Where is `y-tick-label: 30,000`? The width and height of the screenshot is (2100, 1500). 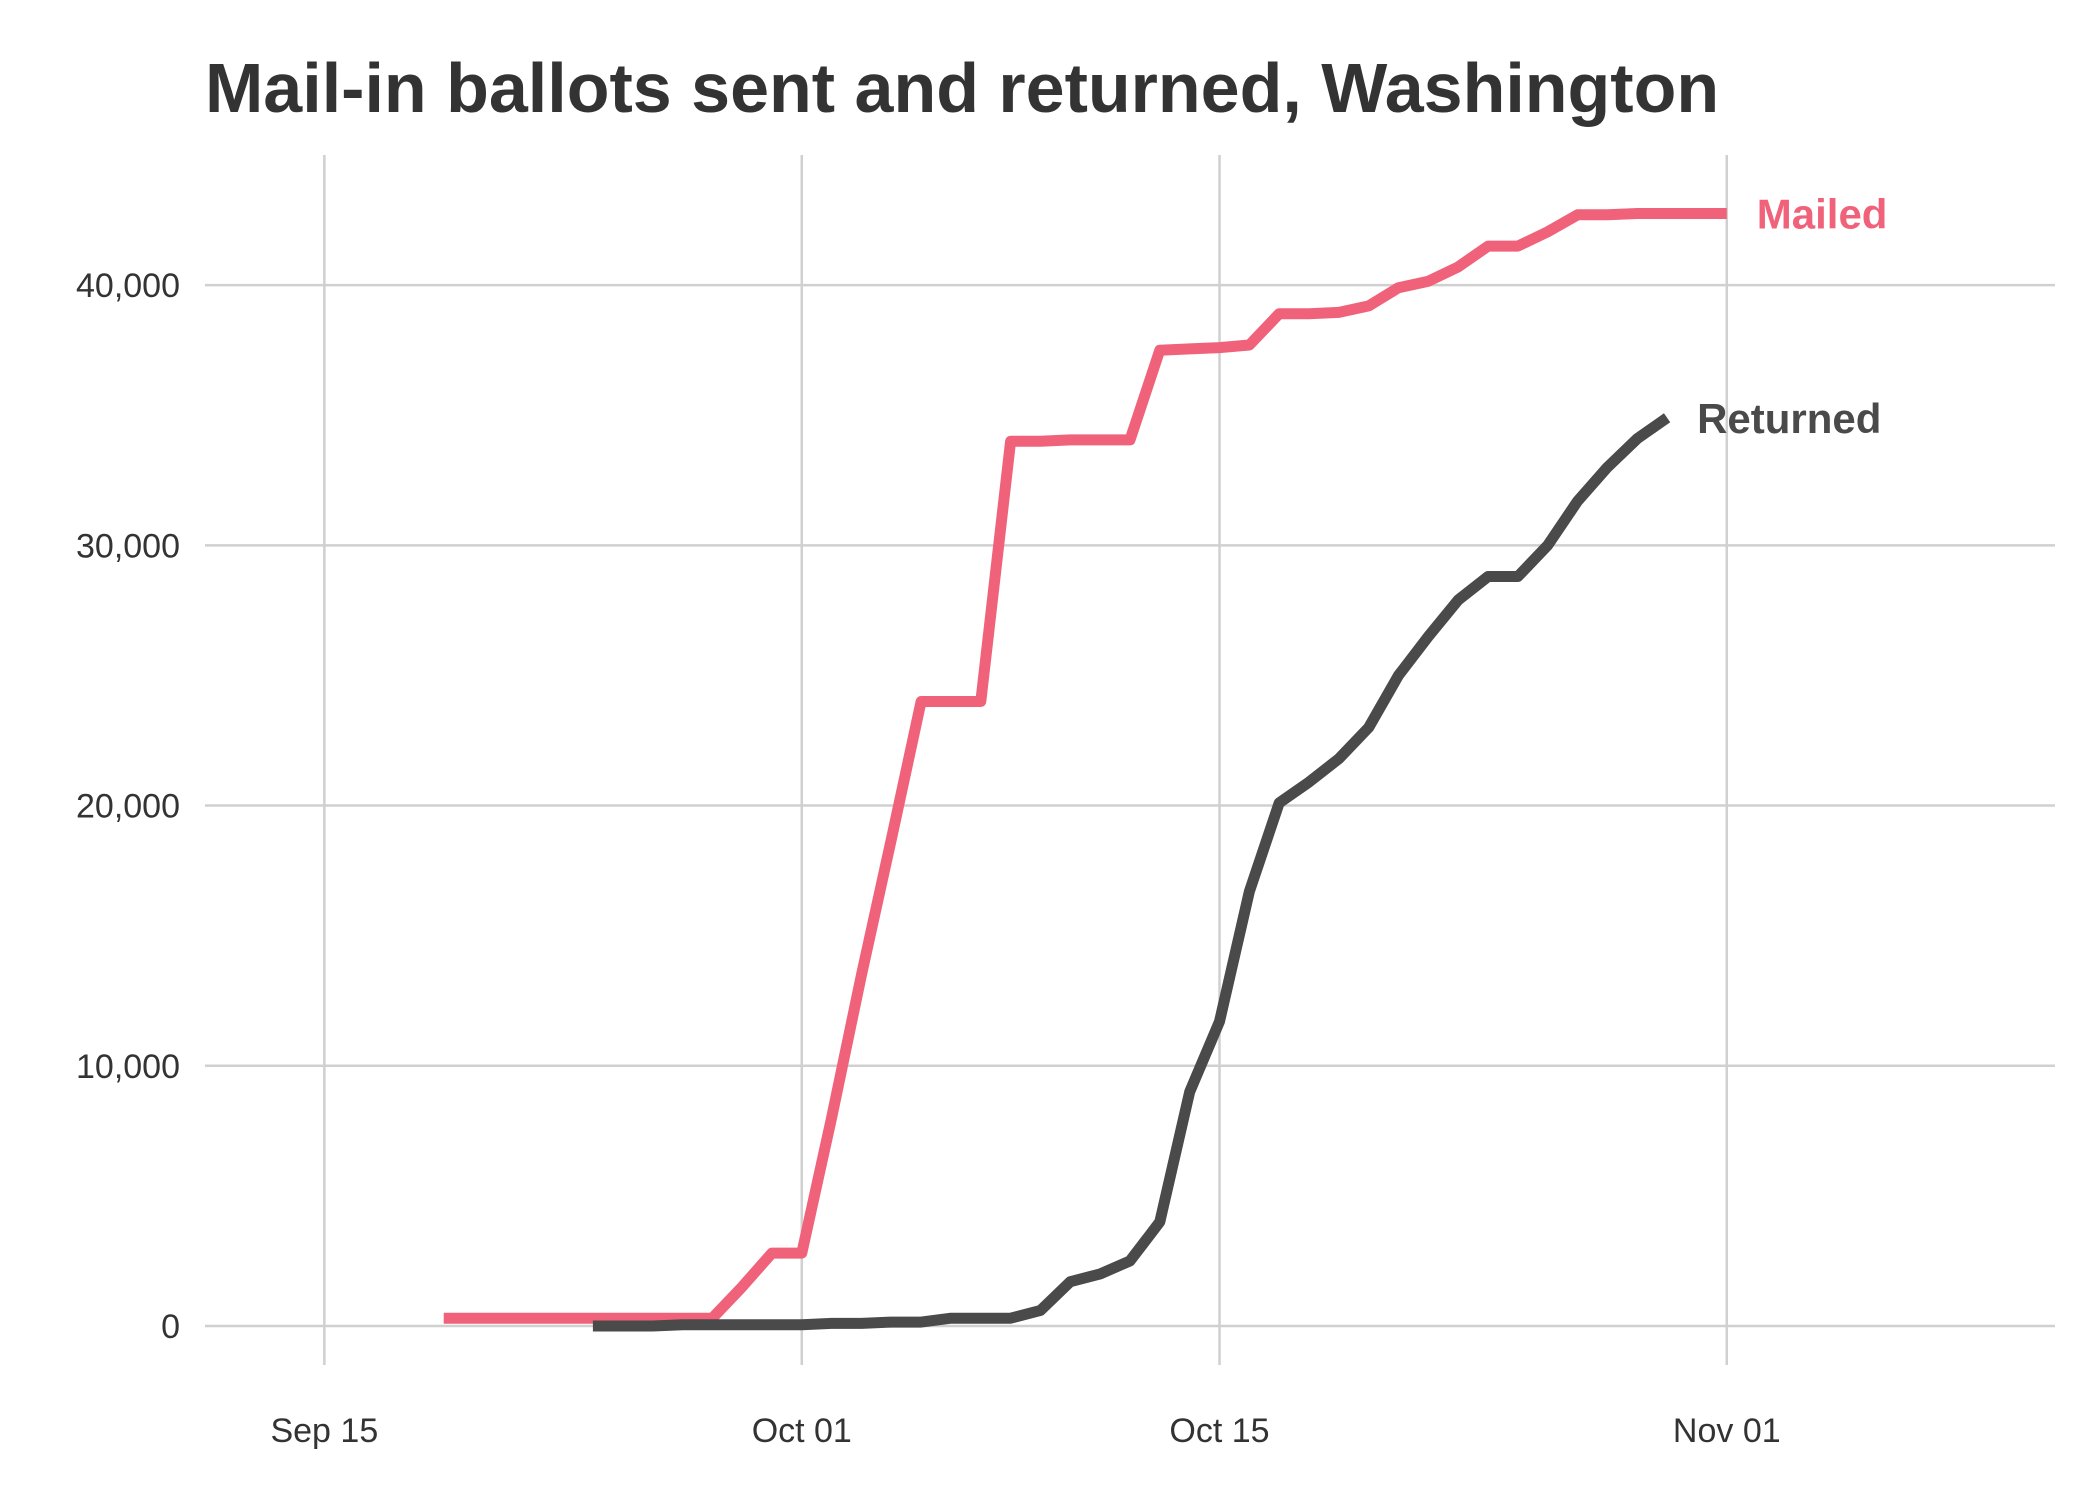
y-tick-label: 30,000 is located at coordinates (128, 546).